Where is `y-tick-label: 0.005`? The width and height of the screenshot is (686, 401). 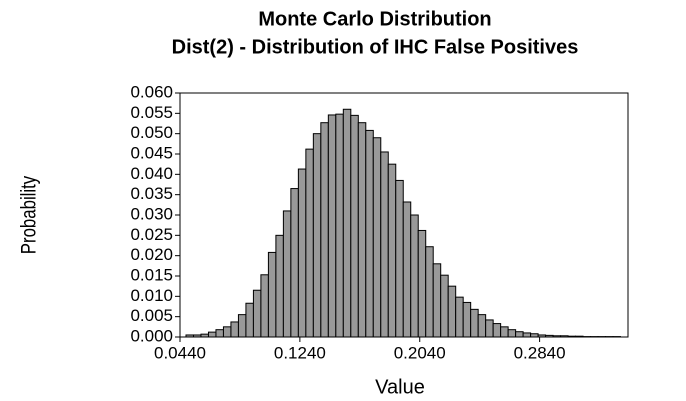
y-tick-label: 0.005 is located at coordinates (151, 315).